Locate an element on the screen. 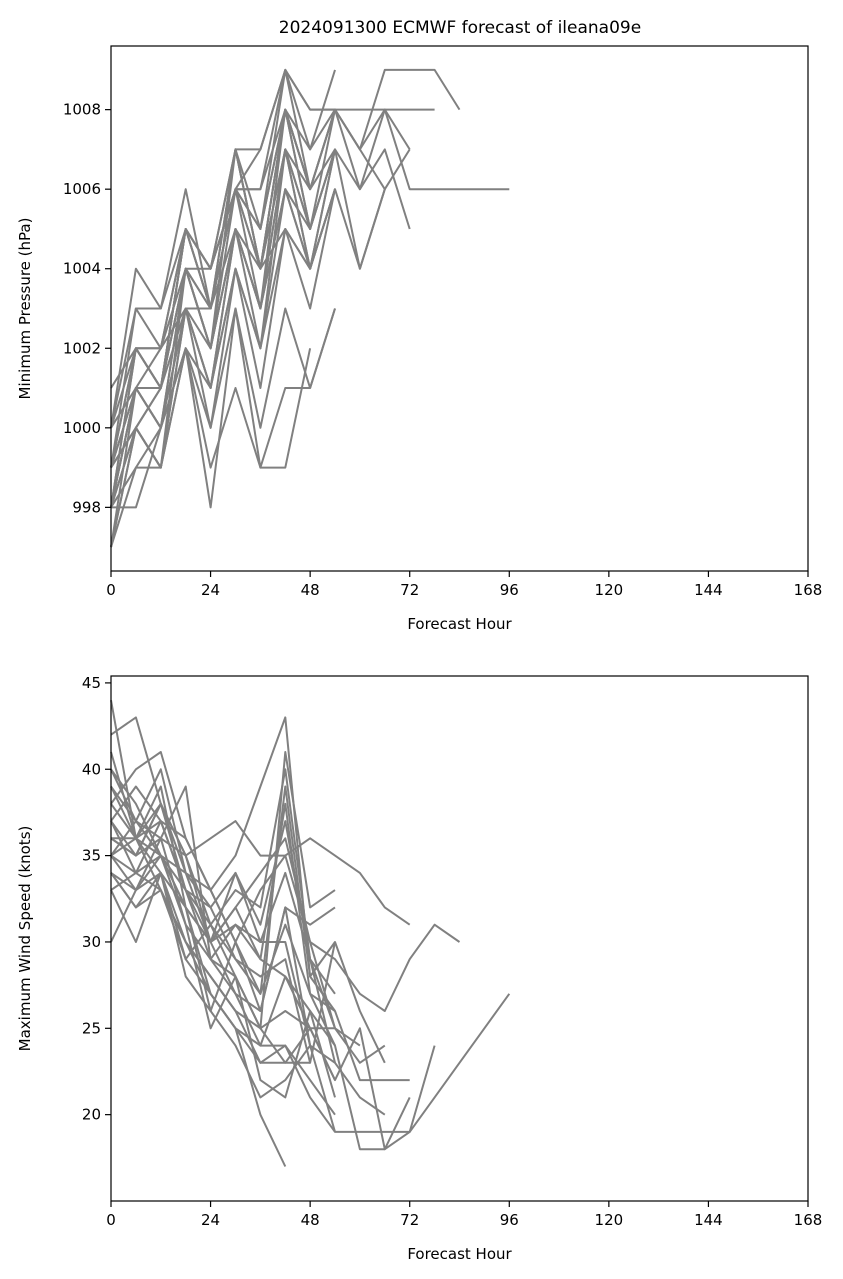 This screenshot has width=843, height=1279. y-axis-label: Maximum Wind Speed (knots) is located at coordinates (25, 939).